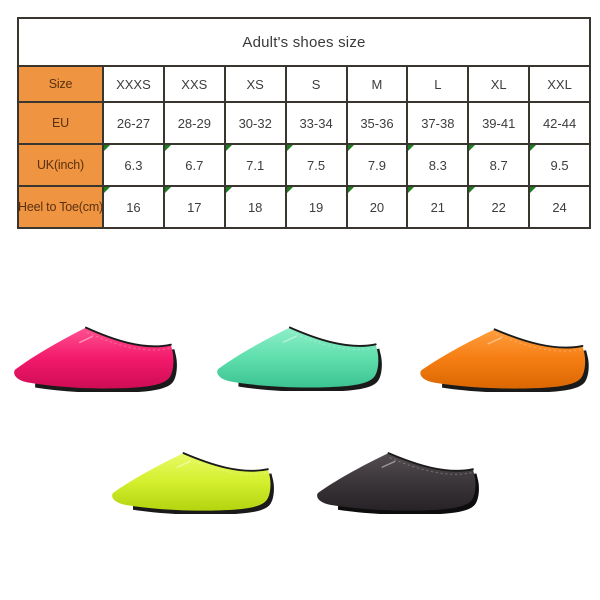 The width and height of the screenshot is (600, 600). I want to click on size-column-header: M, so click(377, 84).